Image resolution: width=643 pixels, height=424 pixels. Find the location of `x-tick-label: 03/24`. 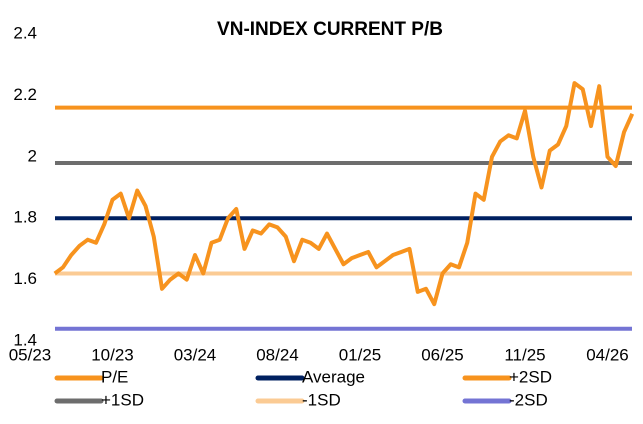

x-tick-label: 03/24 is located at coordinates (195, 354).